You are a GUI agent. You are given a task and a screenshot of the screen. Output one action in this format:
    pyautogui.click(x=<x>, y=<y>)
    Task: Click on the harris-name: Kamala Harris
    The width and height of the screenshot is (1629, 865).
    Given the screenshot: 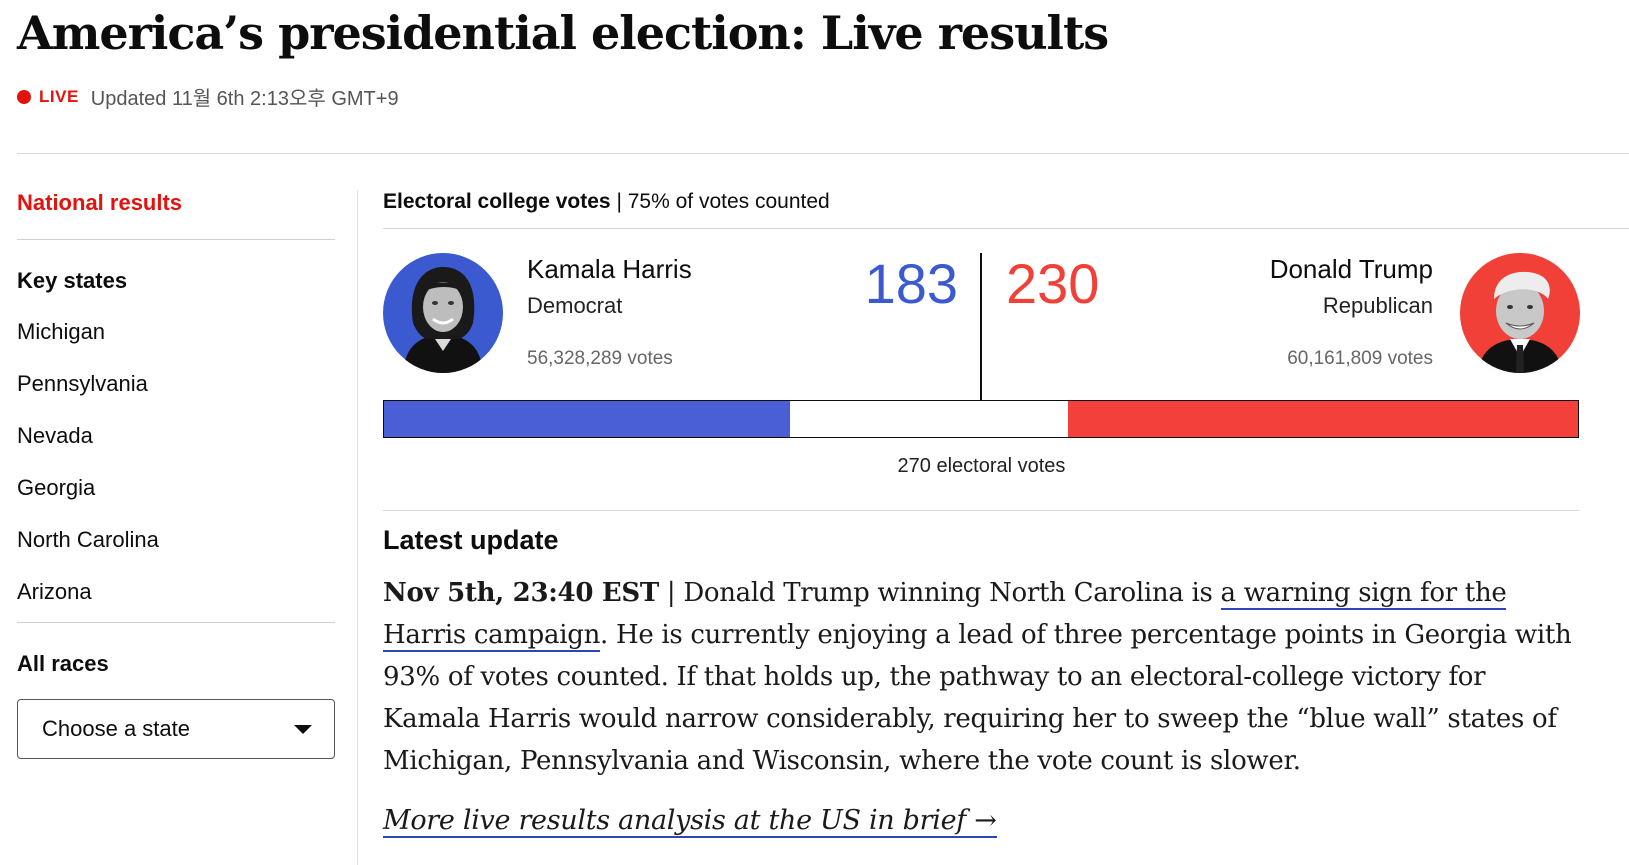 What is the action you would take?
    pyautogui.click(x=609, y=269)
    